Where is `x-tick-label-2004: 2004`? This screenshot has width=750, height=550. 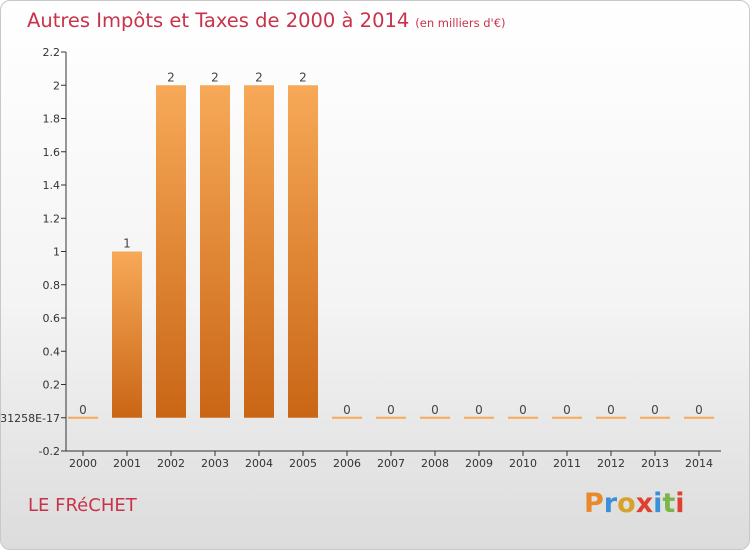
x-tick-label-2004: 2004 is located at coordinates (259, 463).